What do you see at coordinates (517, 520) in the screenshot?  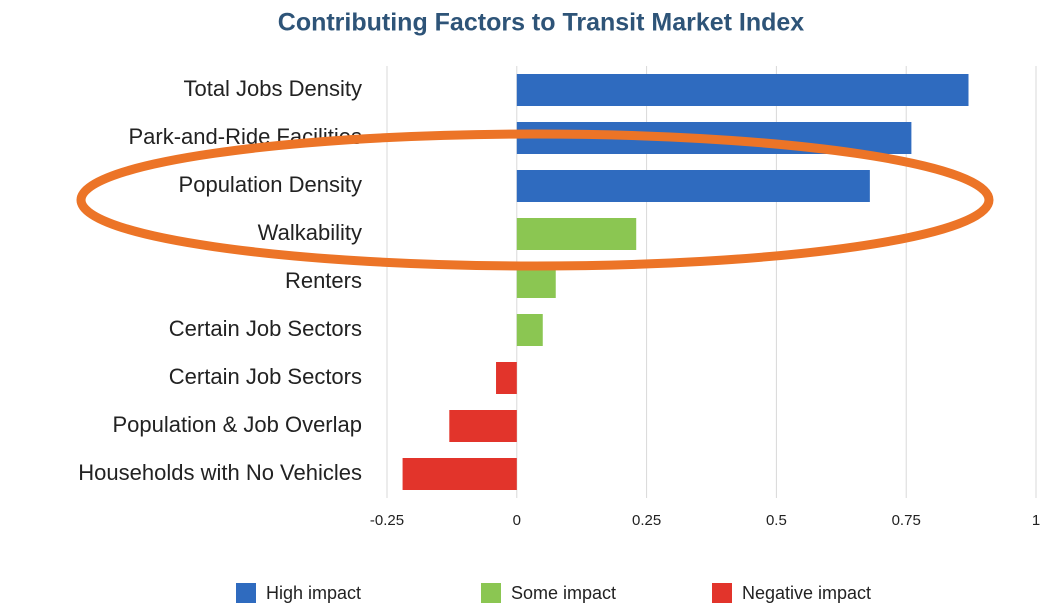 I see `x-tick-label: 0` at bounding box center [517, 520].